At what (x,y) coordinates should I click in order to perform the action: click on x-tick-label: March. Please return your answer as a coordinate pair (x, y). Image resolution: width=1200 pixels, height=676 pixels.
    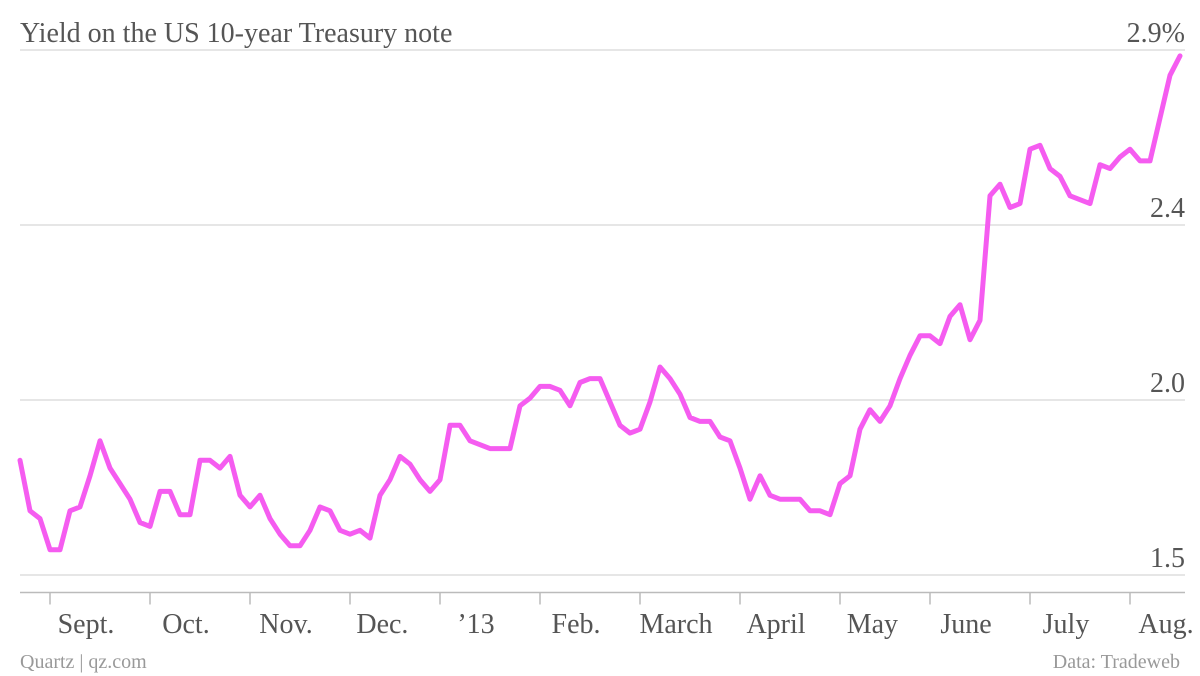
    Looking at the image, I should click on (675, 624).